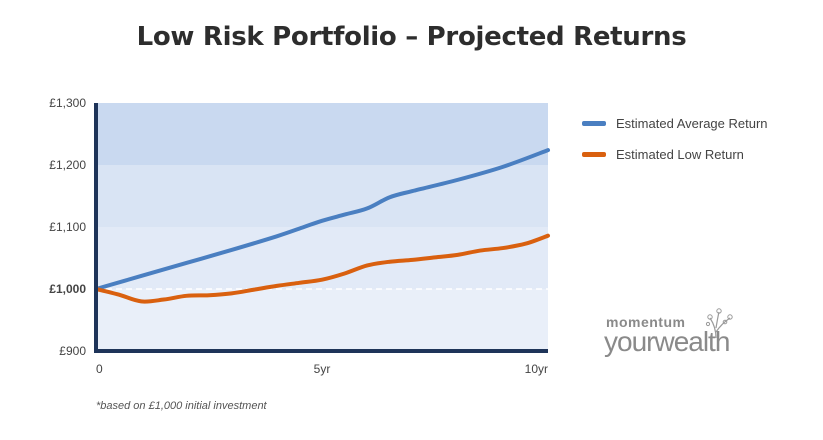  Describe the element at coordinates (99, 369) in the screenshot. I see `x-tick-label: 0` at that location.